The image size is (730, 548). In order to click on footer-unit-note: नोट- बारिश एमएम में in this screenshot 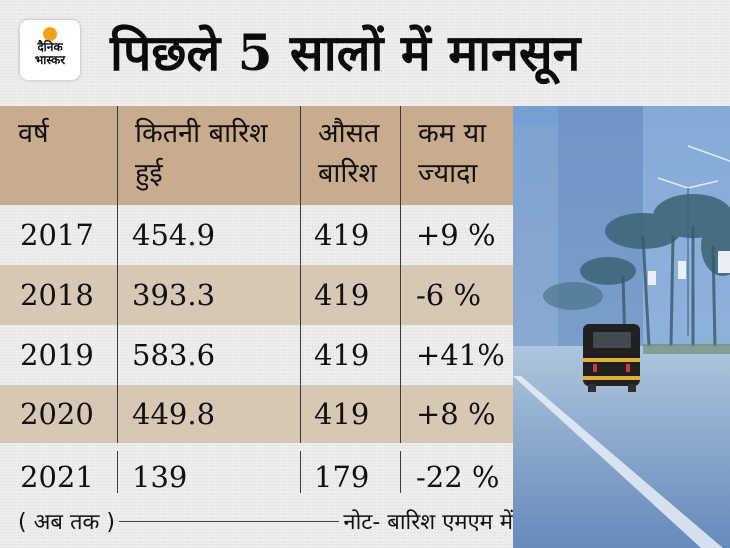, I will do `click(428, 522)`.